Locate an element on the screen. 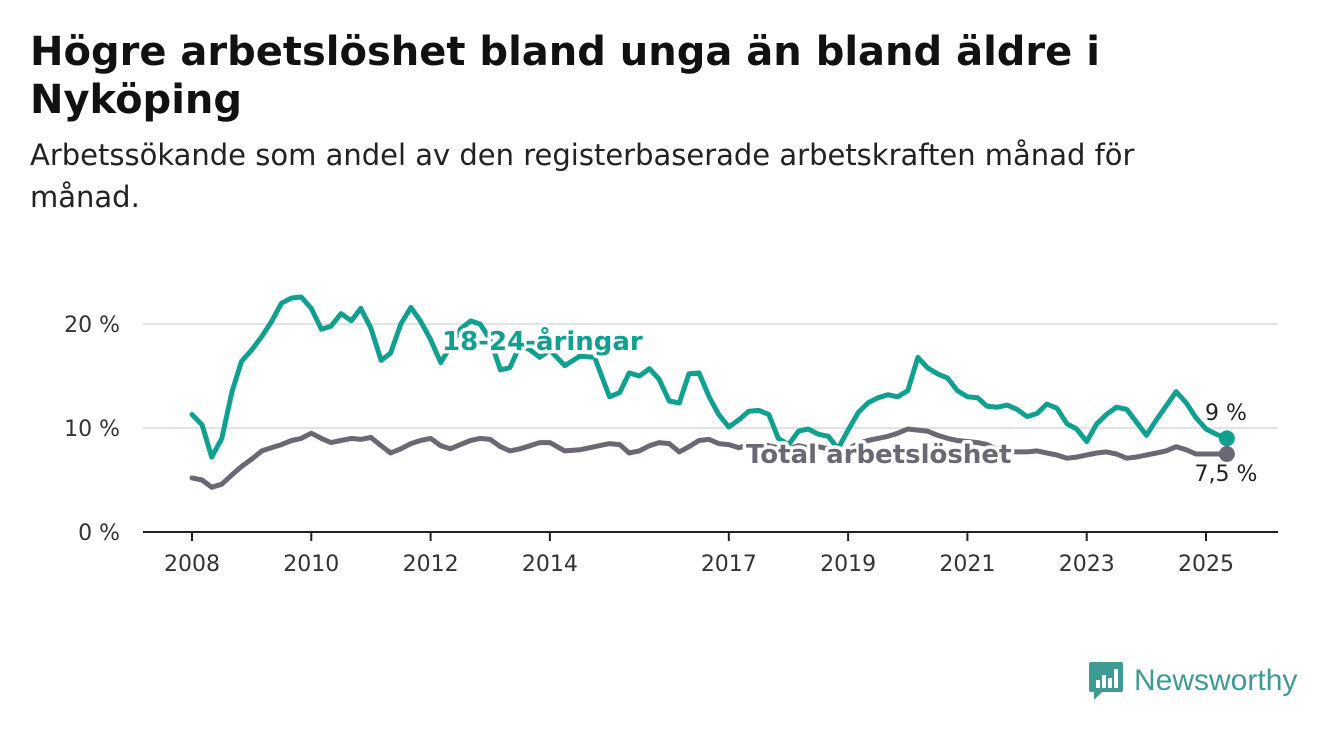 This screenshot has width=1340, height=734. youth-end-point is located at coordinates (1226, 438).